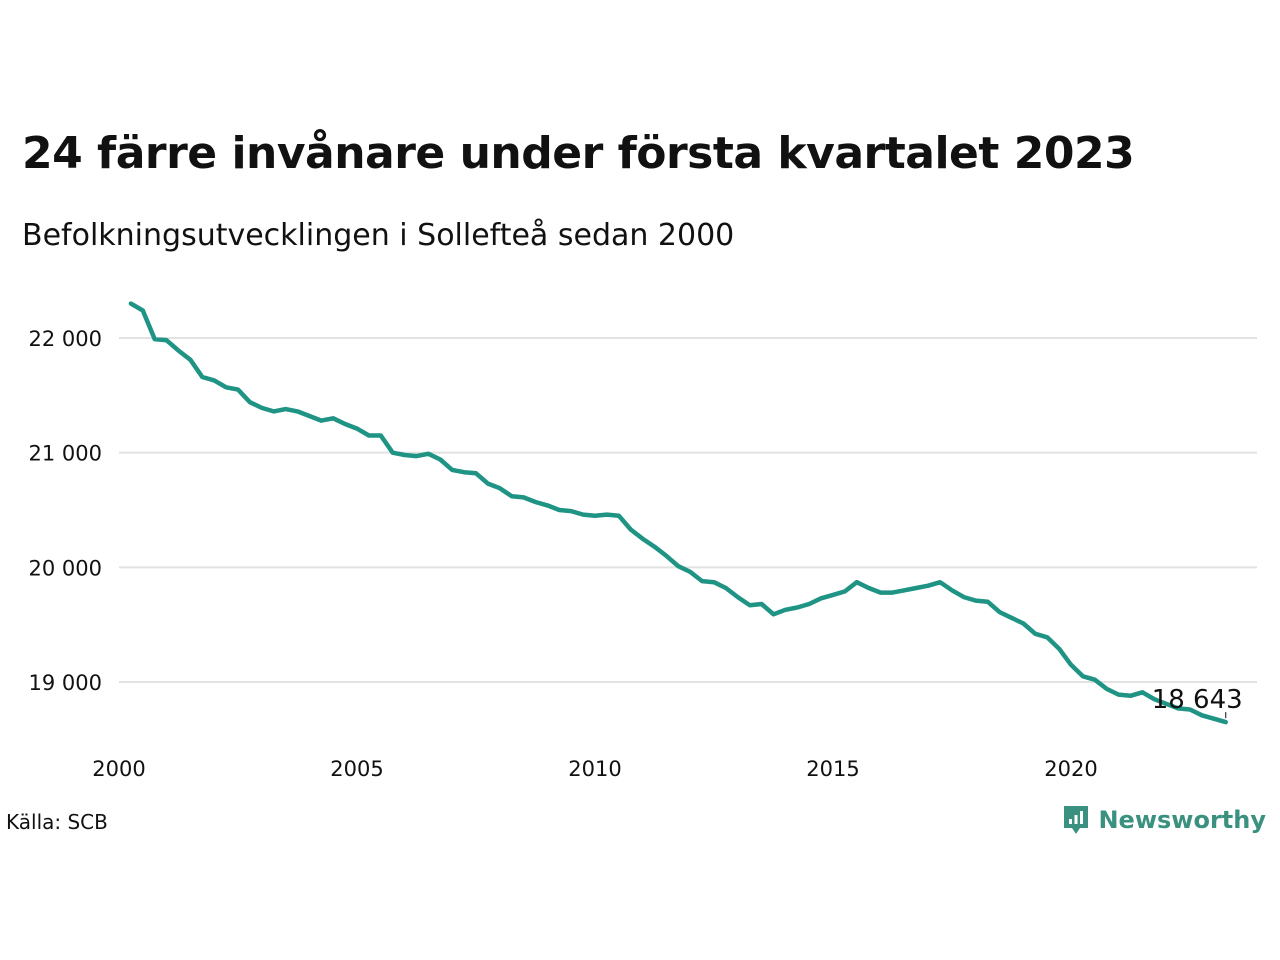 Image resolution: width=1280 pixels, height=960 pixels. I want to click on brand-name: Newsworthy, so click(1182, 820).